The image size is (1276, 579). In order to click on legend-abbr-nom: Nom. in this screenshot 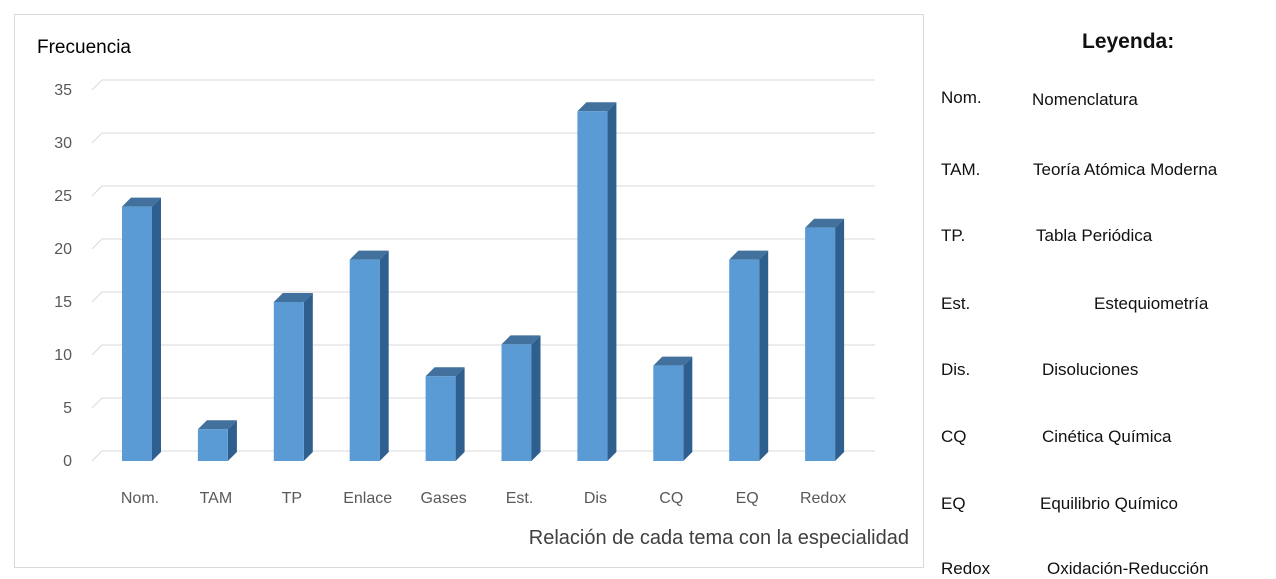, I will do `click(961, 97)`.